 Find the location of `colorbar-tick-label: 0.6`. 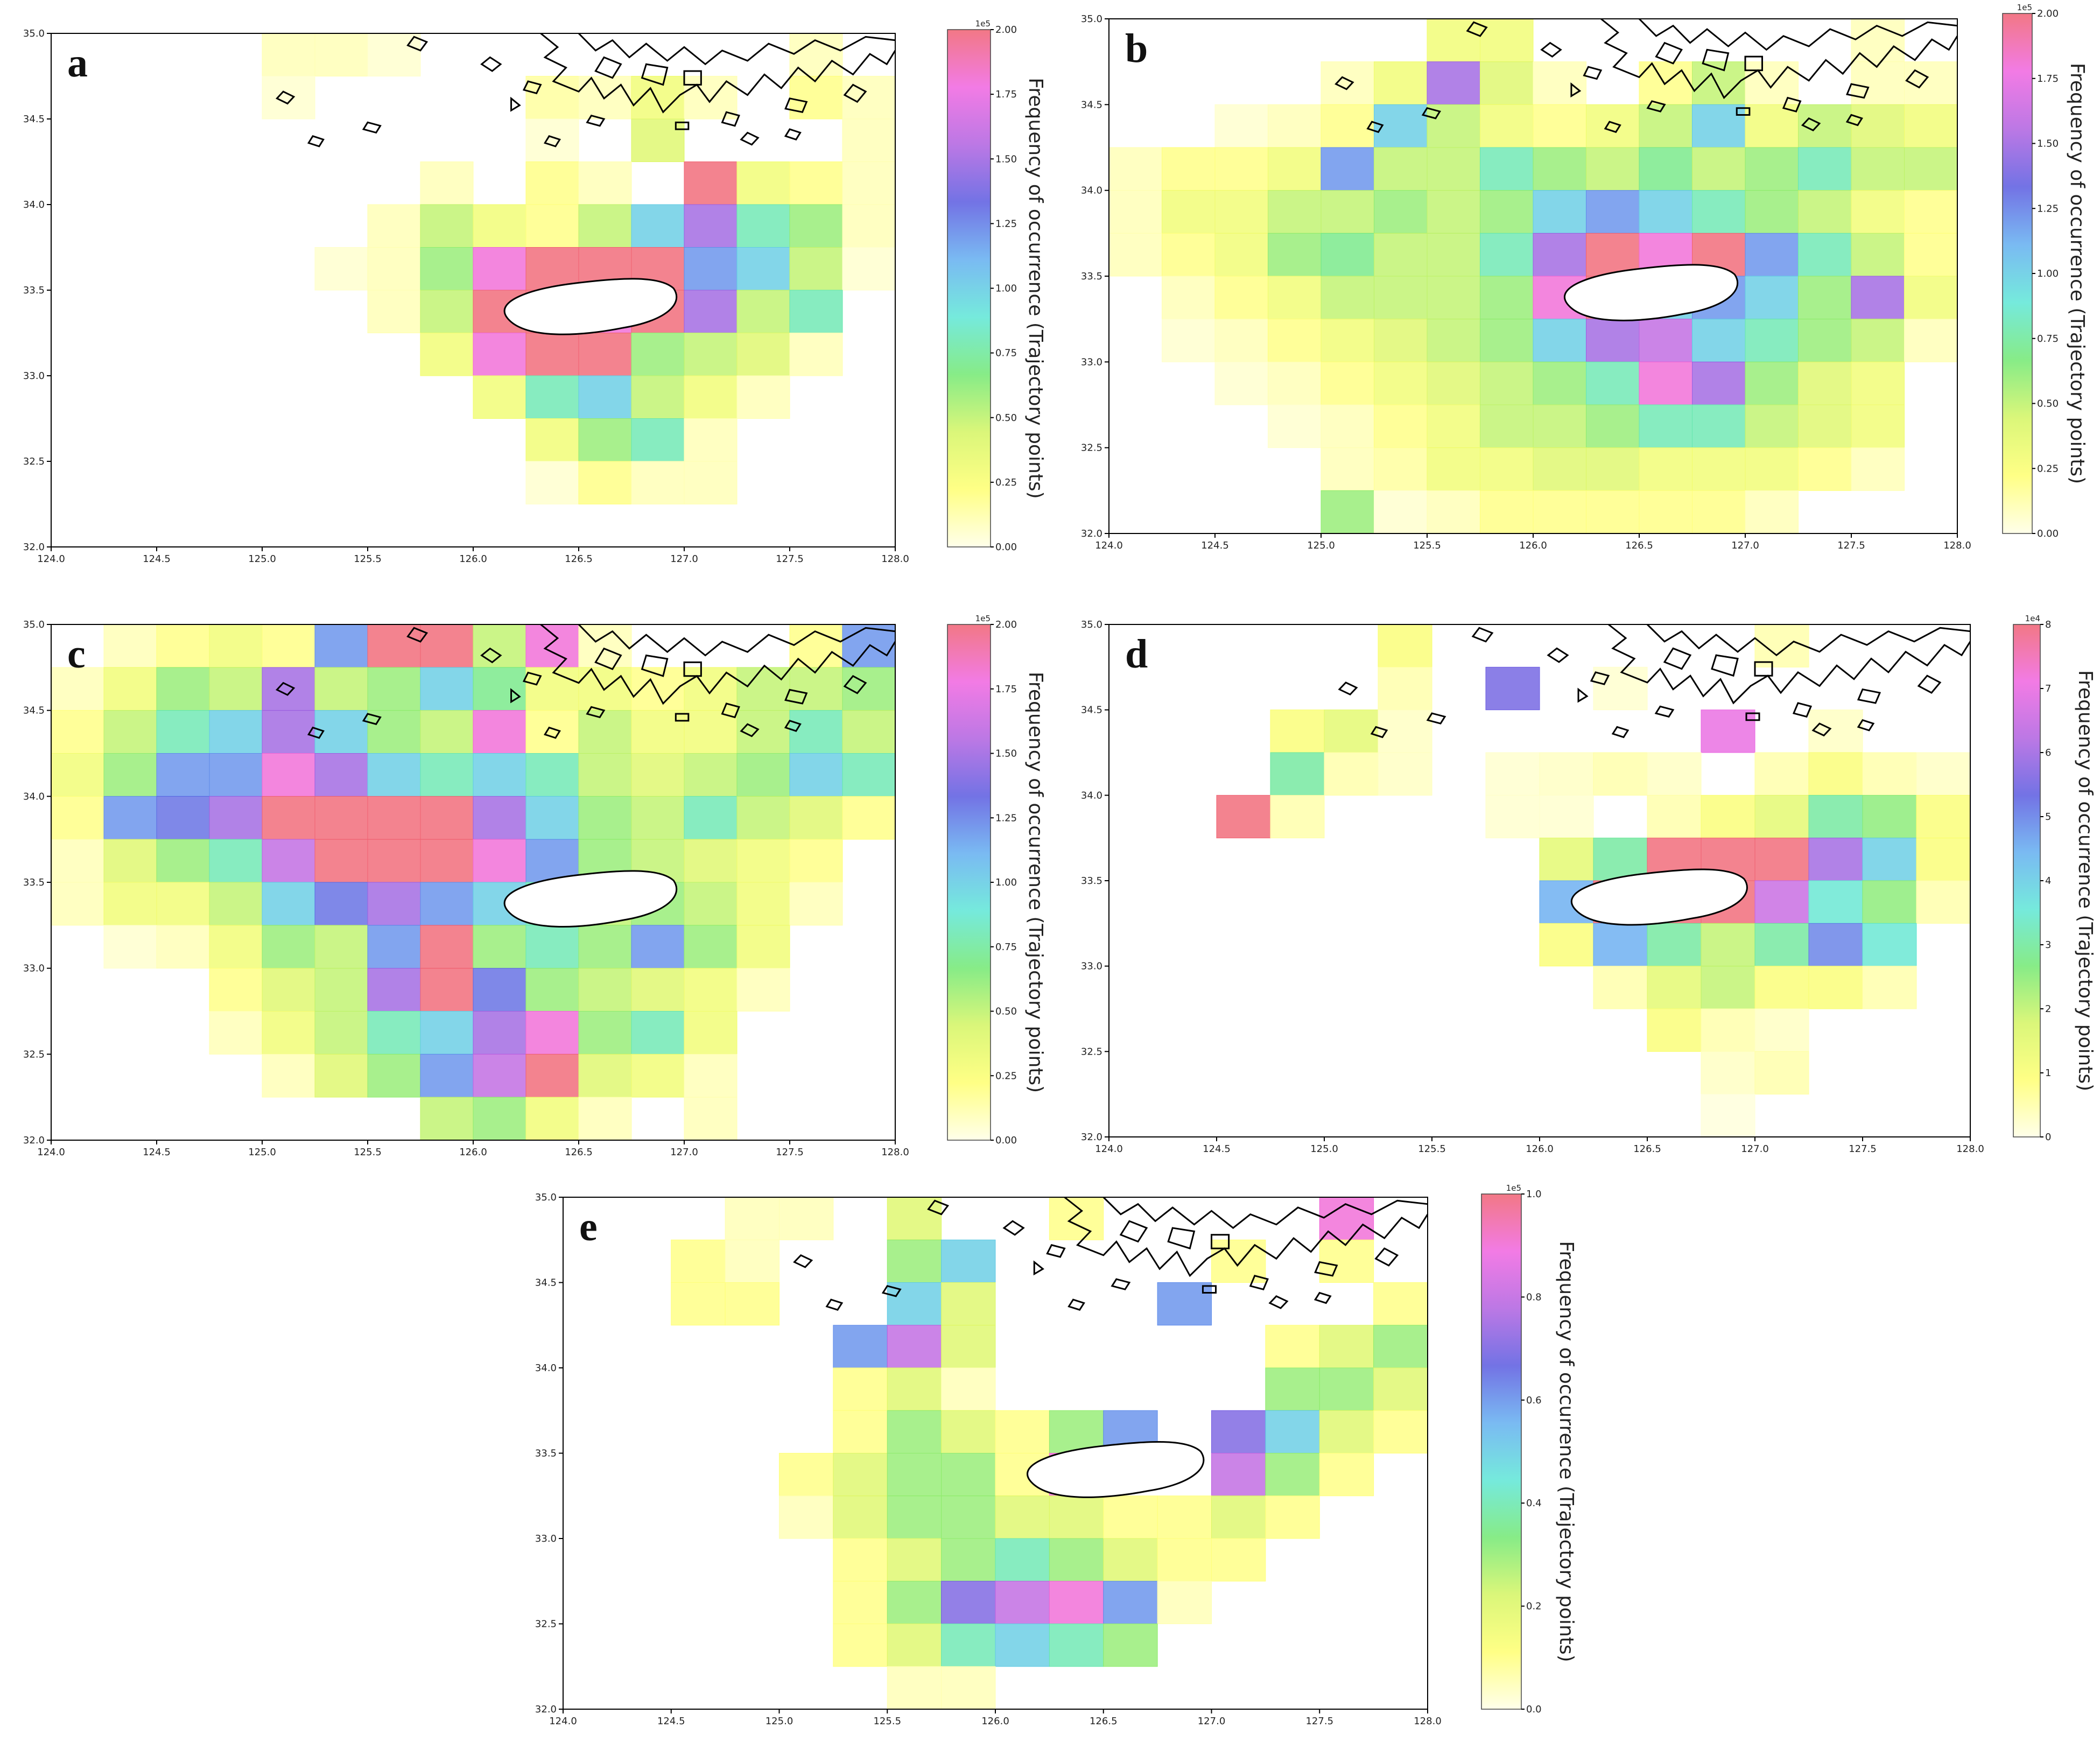

colorbar-tick-label: 0.6 is located at coordinates (1534, 1401).